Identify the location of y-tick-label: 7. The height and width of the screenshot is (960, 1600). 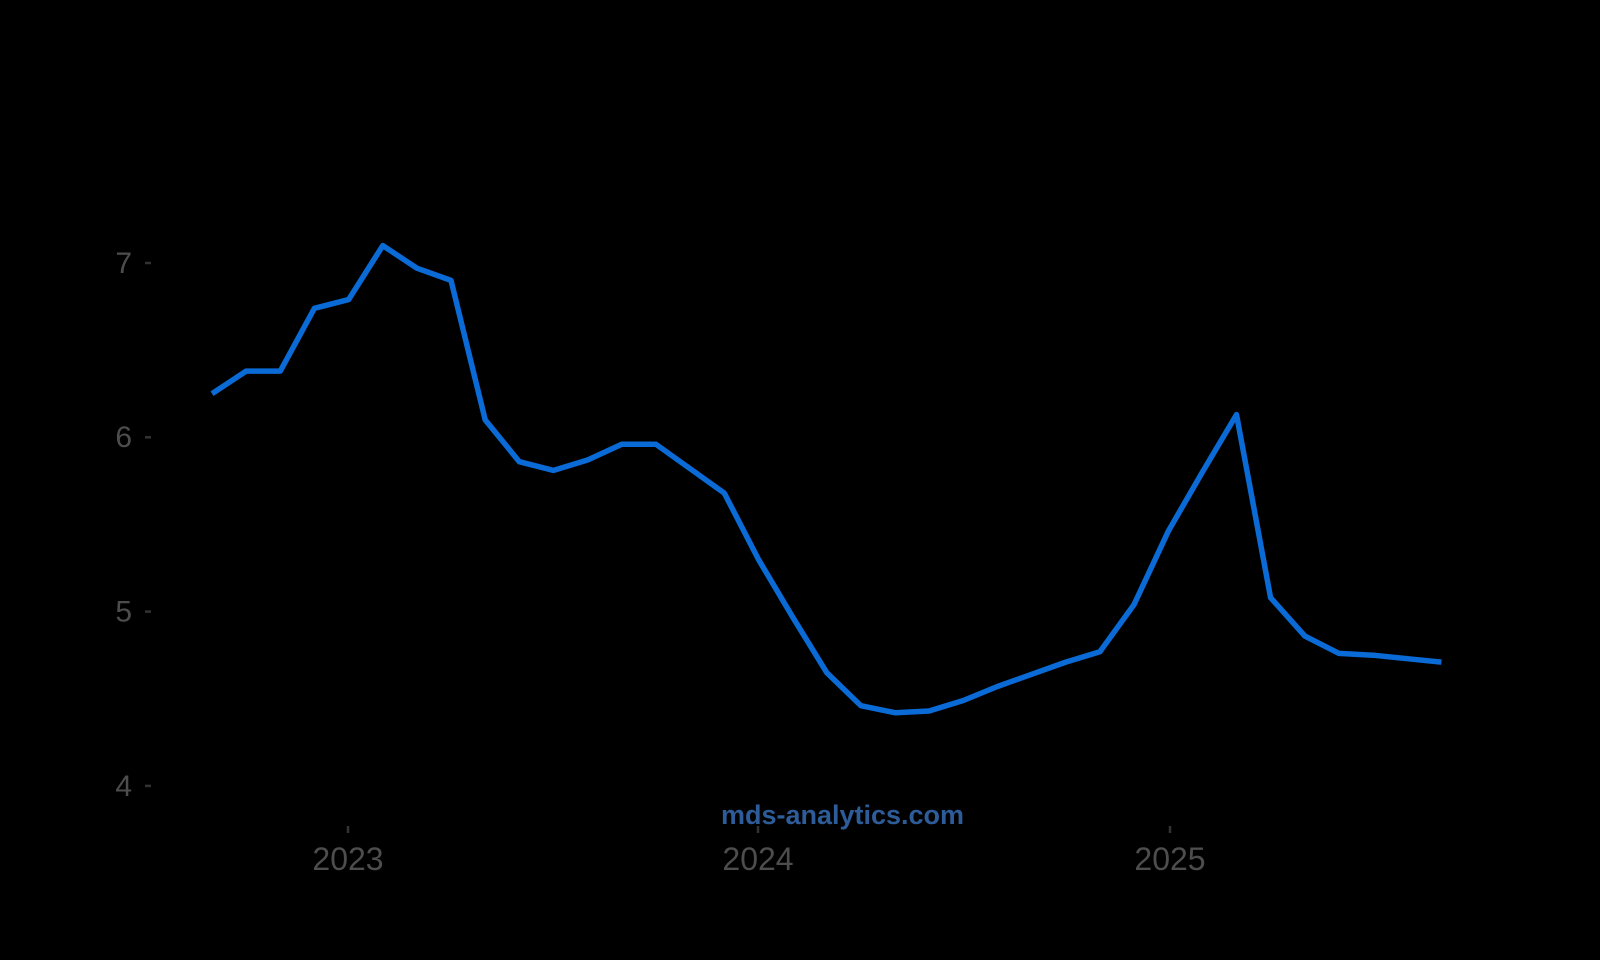
(123, 263).